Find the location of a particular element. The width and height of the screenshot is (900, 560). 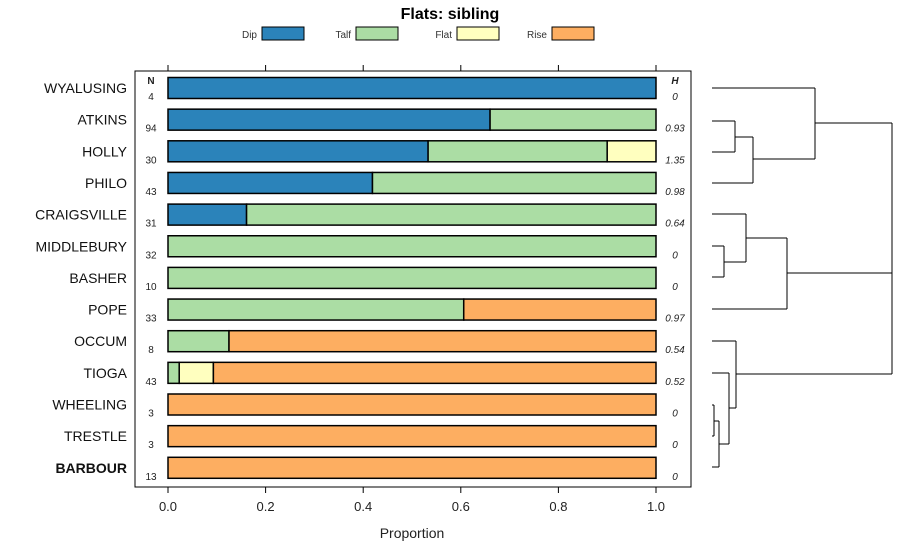

h-value-wheeling: 0 is located at coordinates (675, 414).